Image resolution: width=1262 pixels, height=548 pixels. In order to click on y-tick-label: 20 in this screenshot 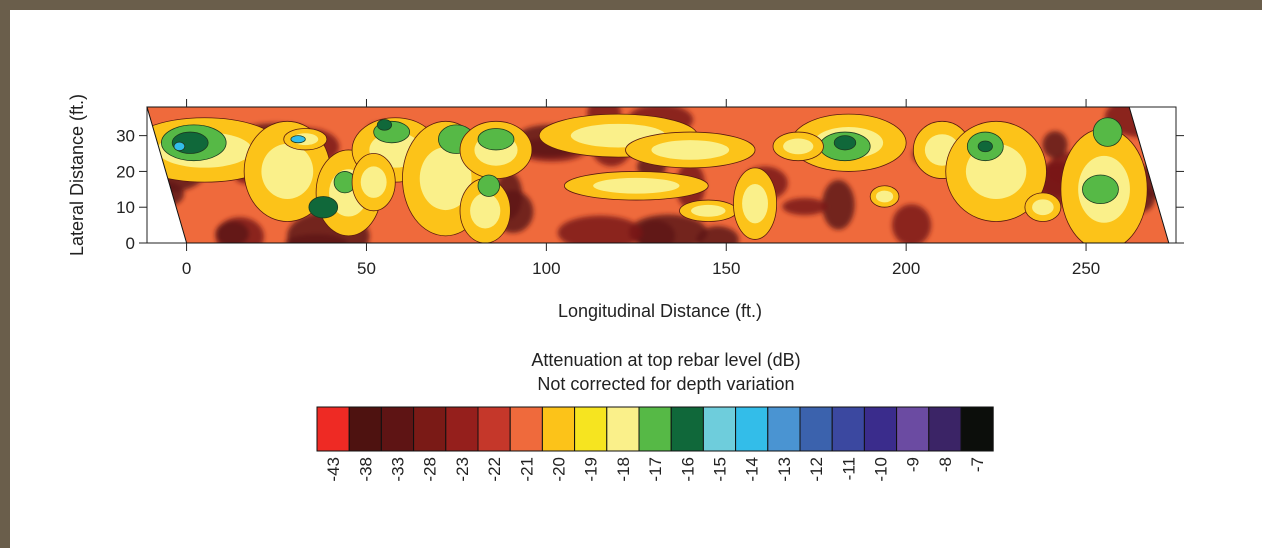, I will do `click(125, 171)`.